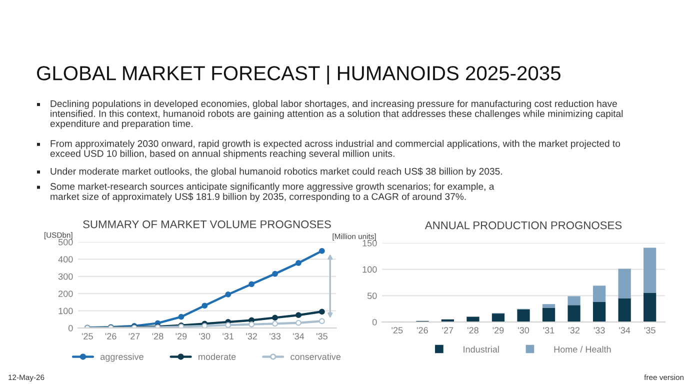 The width and height of the screenshot is (692, 389). I want to click on y-tick-label: 150, so click(369, 243).